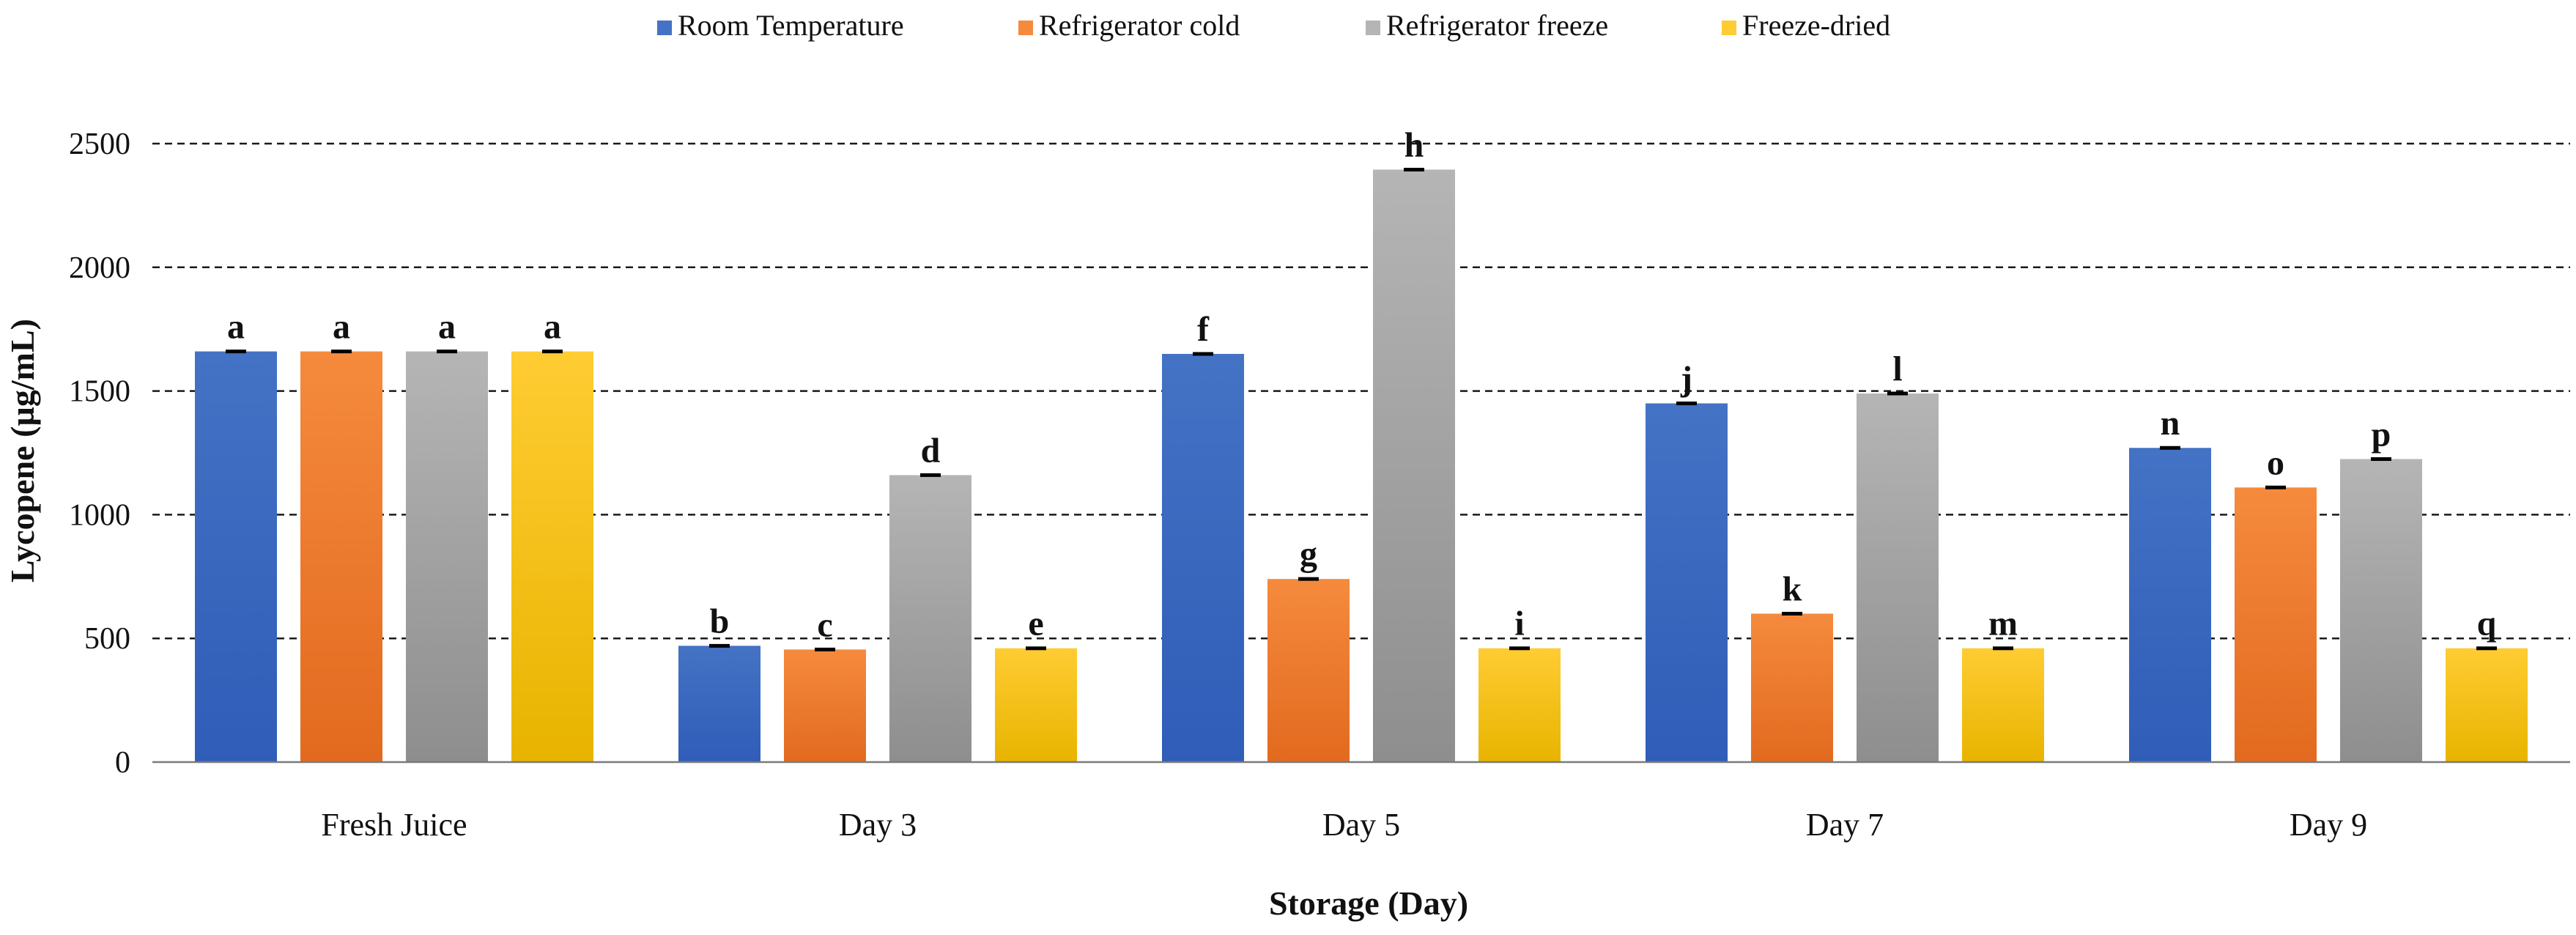 The image size is (2576, 935). What do you see at coordinates (878, 825) in the screenshot?
I see `x-tick-day-3: Day 3` at bounding box center [878, 825].